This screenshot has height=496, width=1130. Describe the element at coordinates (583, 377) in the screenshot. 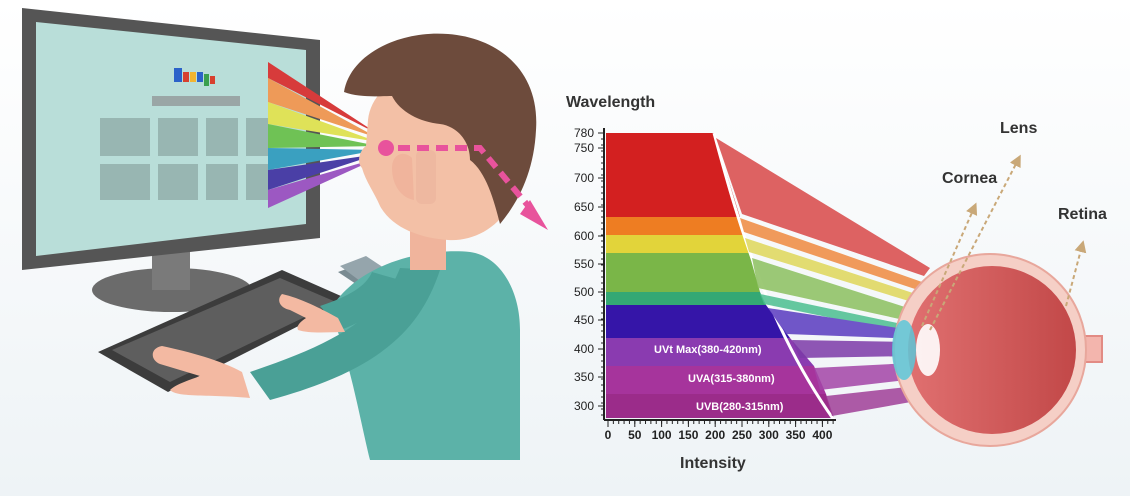

I see `y-tick-label: 350` at that location.